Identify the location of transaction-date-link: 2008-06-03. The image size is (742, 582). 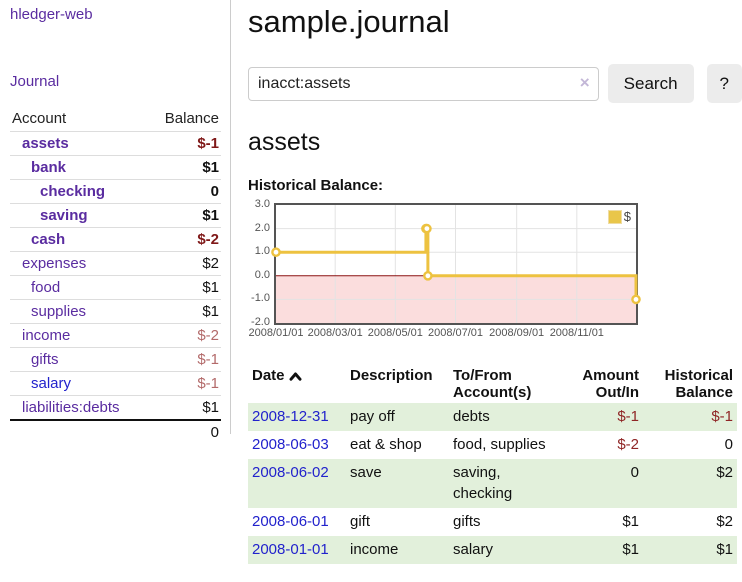
(290, 444).